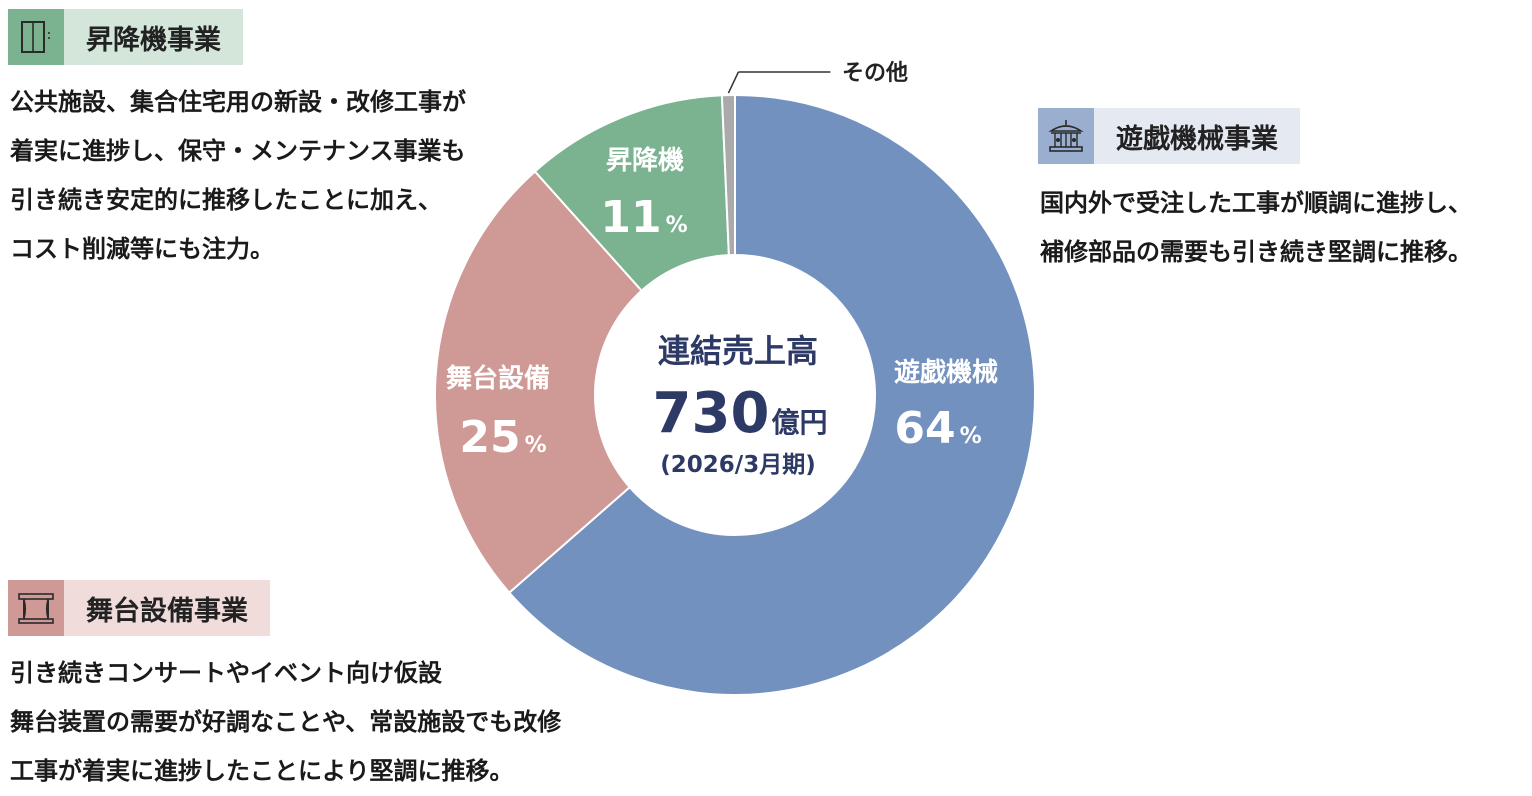 This screenshot has width=1532, height=796. Describe the element at coordinates (153, 37) in the screenshot. I see `elevator-segment-title: 昇降機事業` at that location.